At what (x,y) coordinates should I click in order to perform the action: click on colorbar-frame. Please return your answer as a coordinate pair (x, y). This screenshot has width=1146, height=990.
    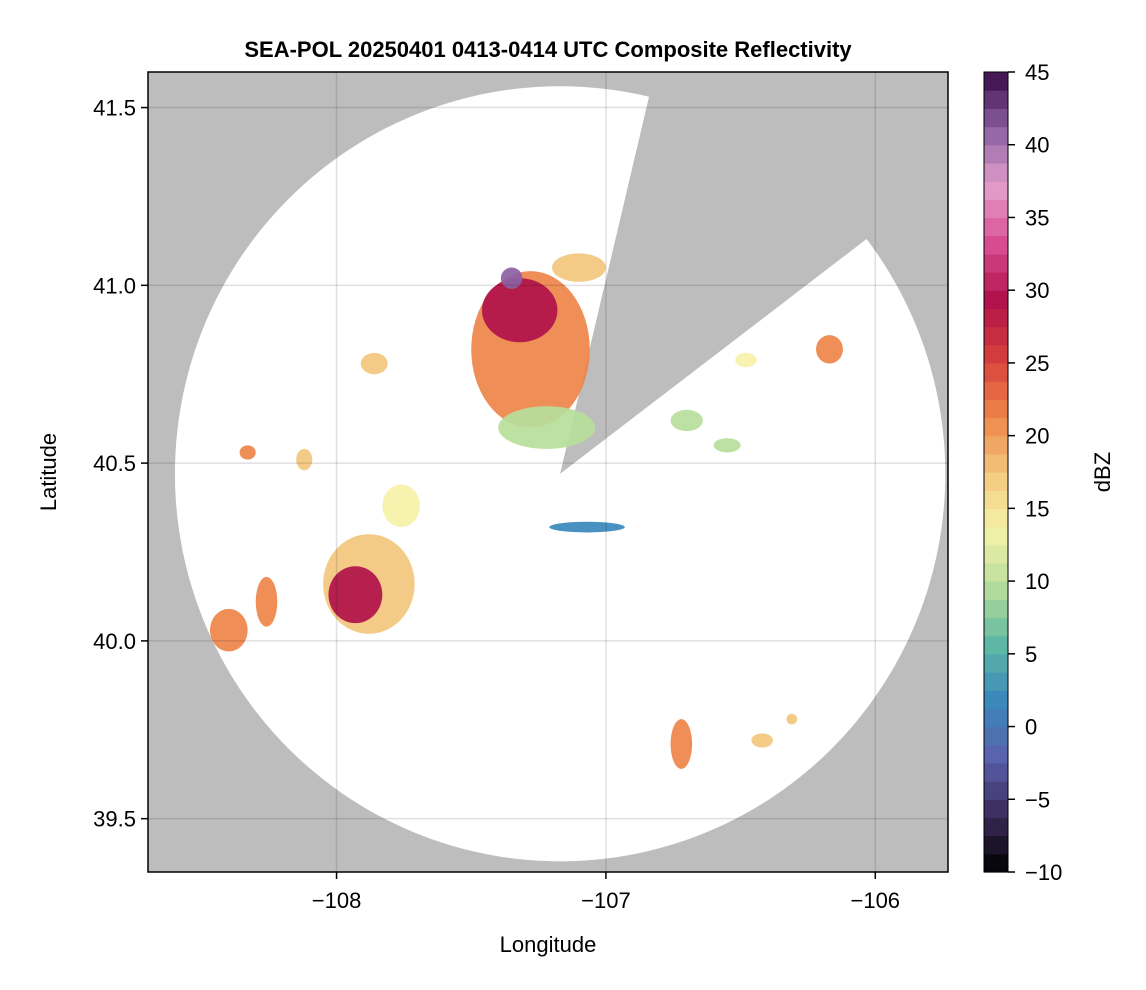
    Looking at the image, I should click on (996, 472).